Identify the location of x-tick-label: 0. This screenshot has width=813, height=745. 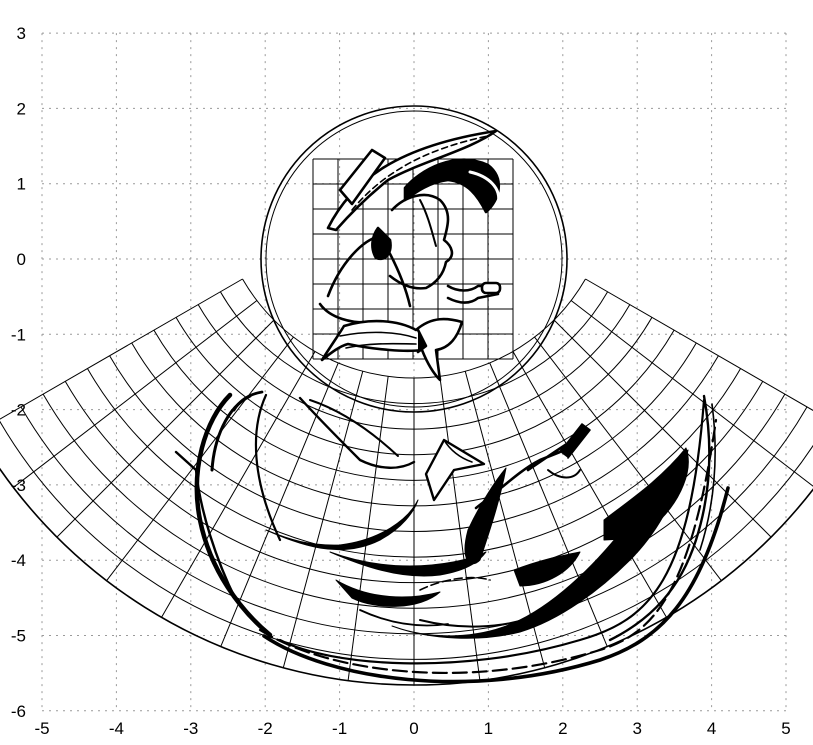
(413, 728).